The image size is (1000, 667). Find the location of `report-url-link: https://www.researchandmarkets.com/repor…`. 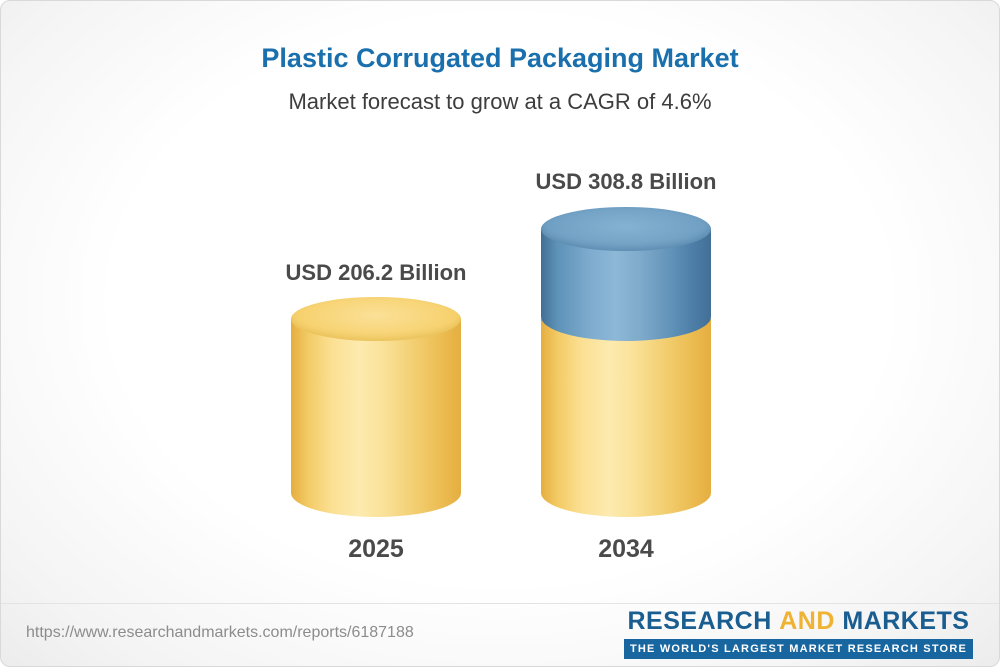

report-url-link: https://www.researchandmarkets.com/repor… is located at coordinates (220, 632).